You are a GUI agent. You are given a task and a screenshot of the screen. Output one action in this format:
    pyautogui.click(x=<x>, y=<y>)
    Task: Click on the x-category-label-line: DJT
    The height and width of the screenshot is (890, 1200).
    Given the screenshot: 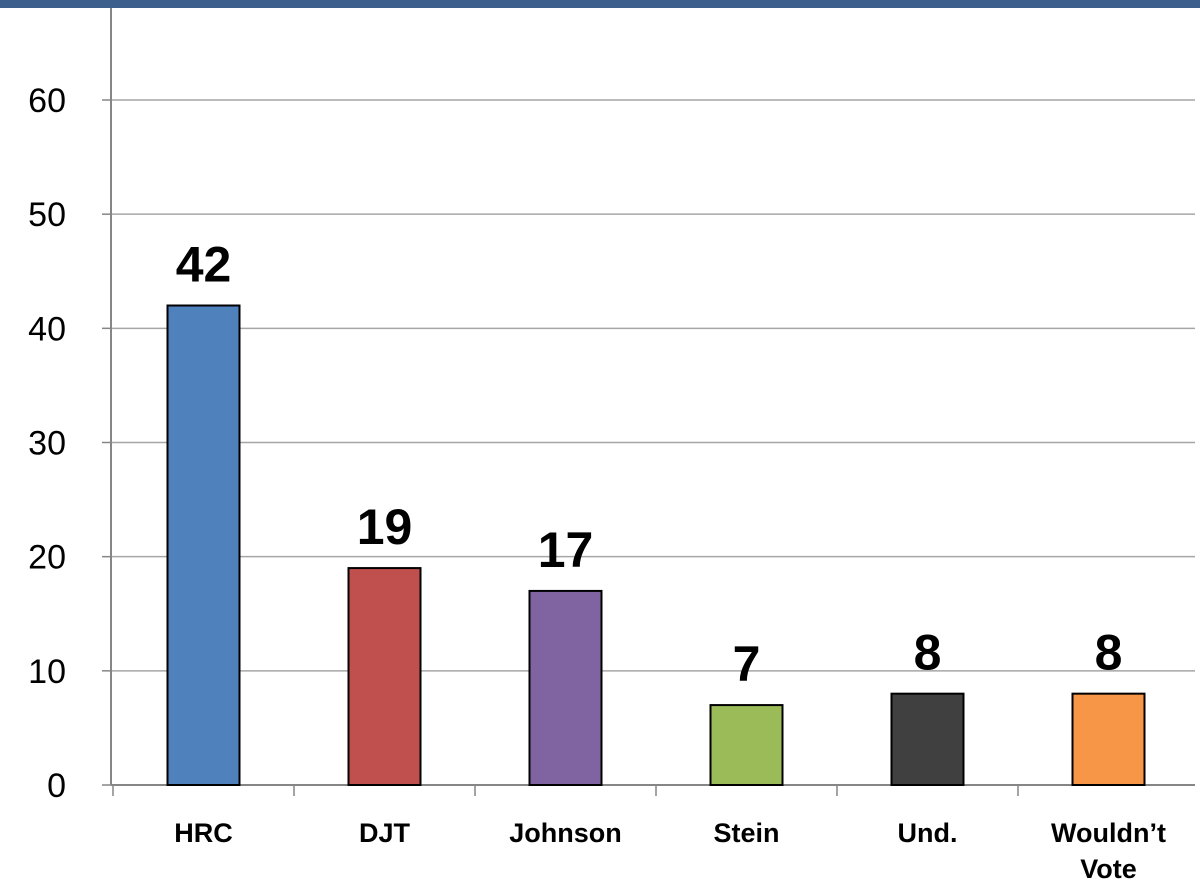 What is the action you would take?
    pyautogui.click(x=385, y=833)
    